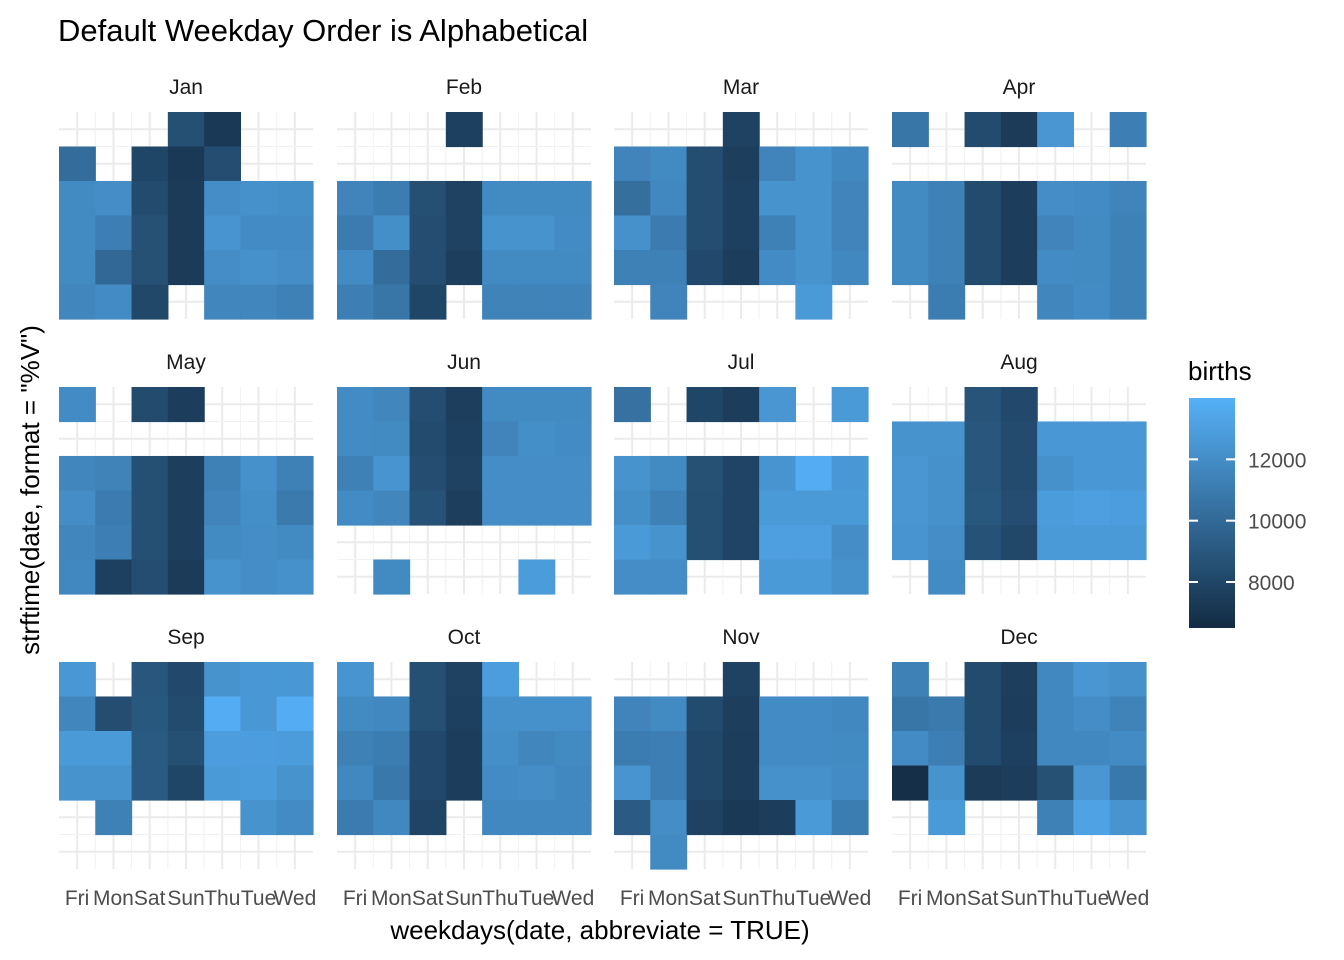 This screenshot has height=960, width=1344. Describe the element at coordinates (1220, 371) in the screenshot. I see `legend-title: births` at that location.